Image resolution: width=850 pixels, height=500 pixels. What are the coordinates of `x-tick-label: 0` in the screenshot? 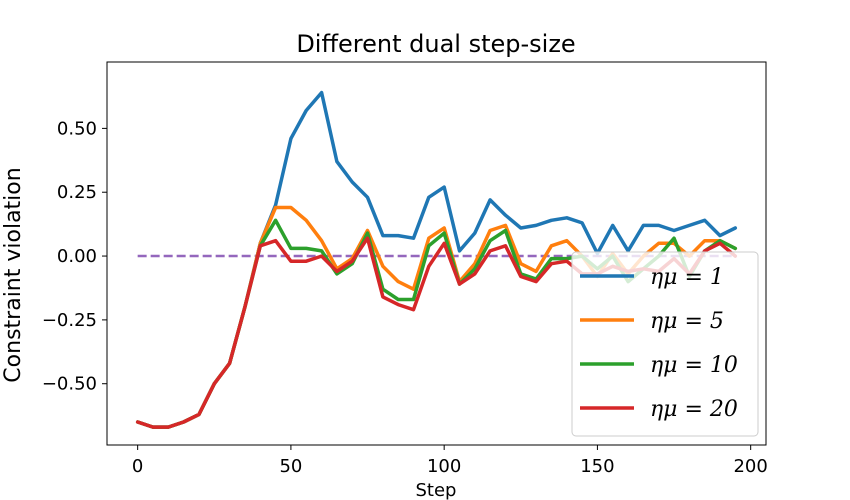 It's located at (137, 466).